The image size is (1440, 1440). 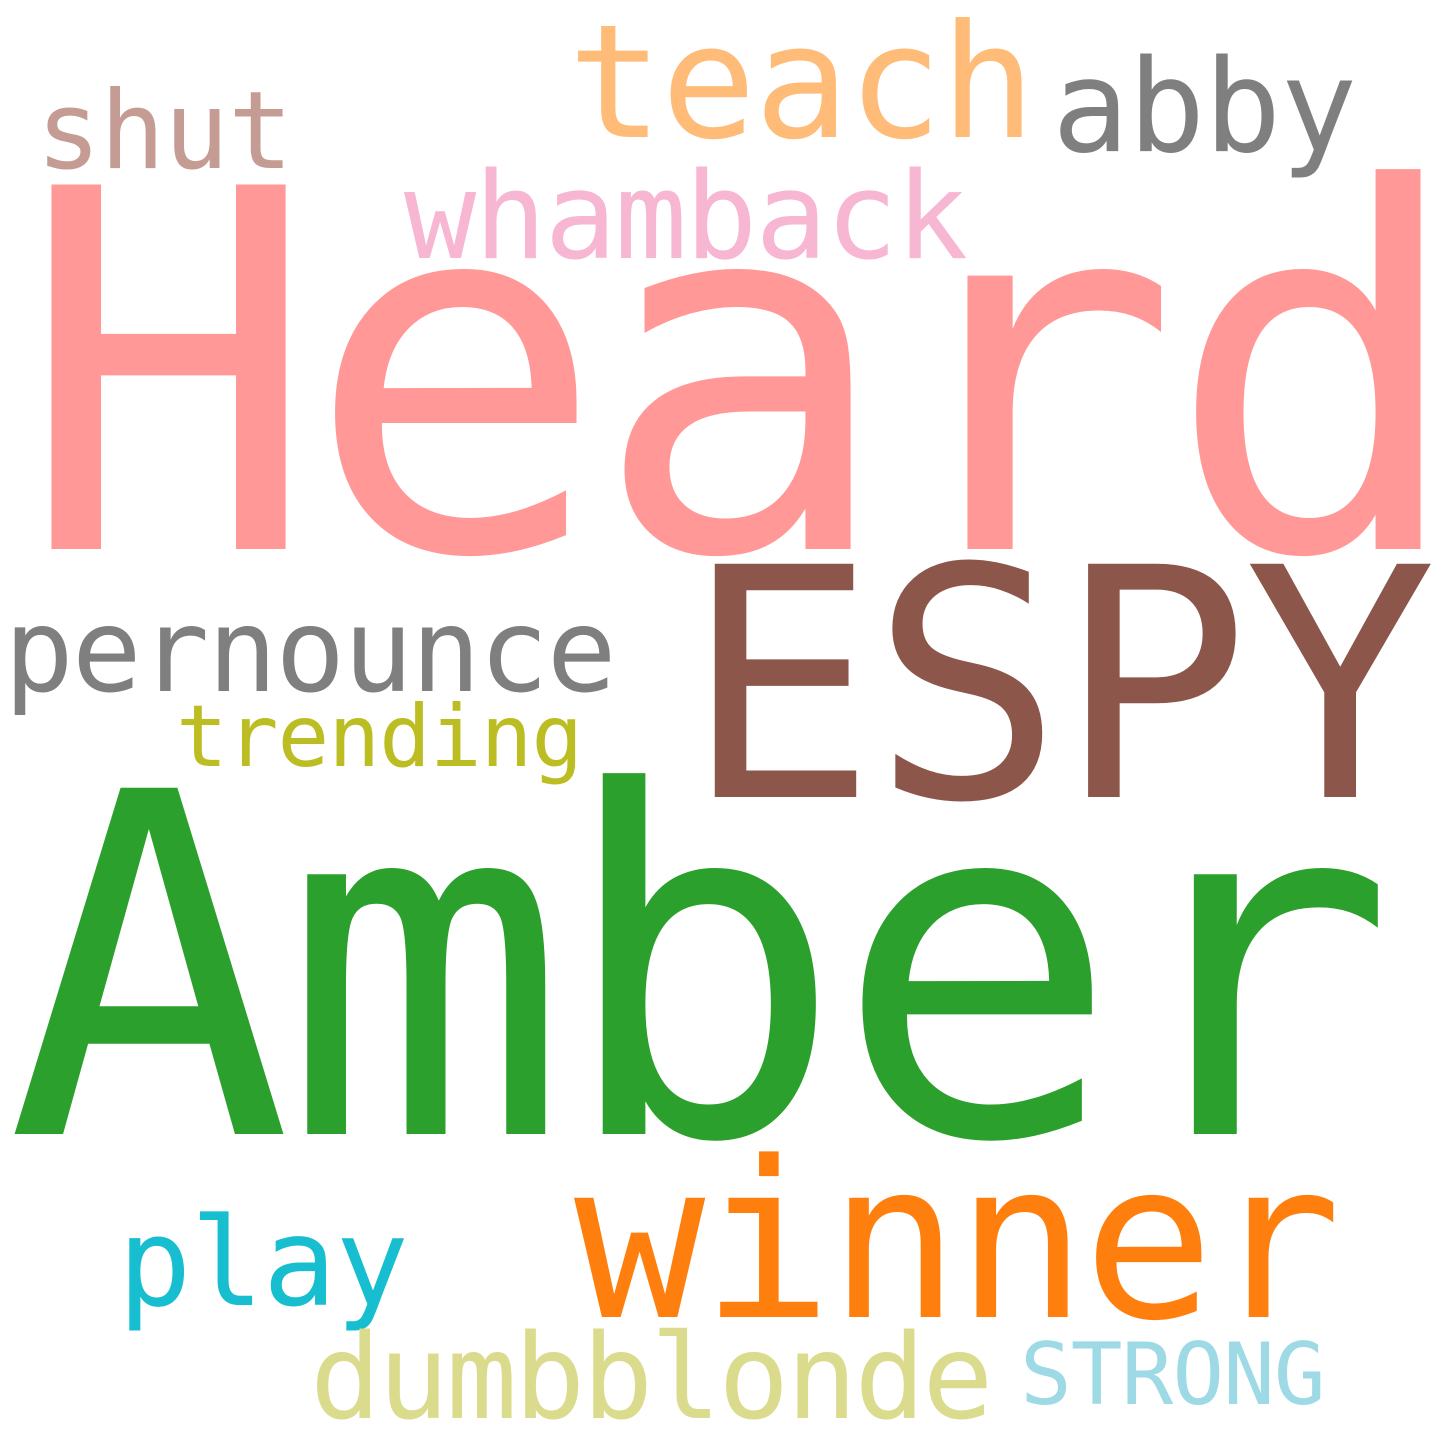 What do you see at coordinates (379, 737) in the screenshot?
I see `word-trending: trending` at bounding box center [379, 737].